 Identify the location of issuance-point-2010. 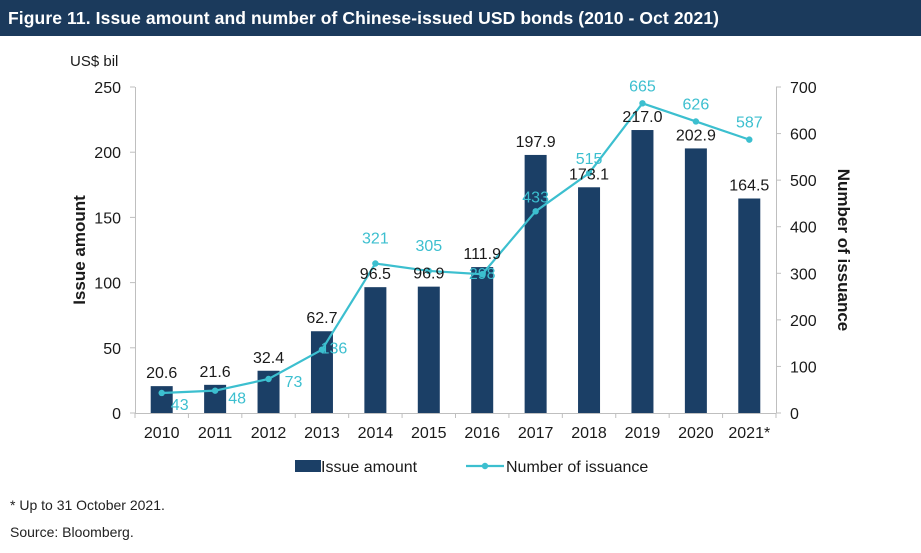
(161, 393).